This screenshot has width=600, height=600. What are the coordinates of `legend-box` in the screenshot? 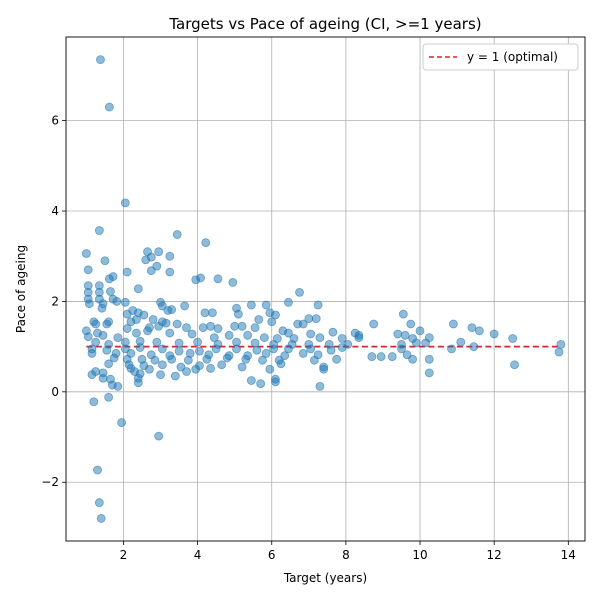 It's located at (500, 57).